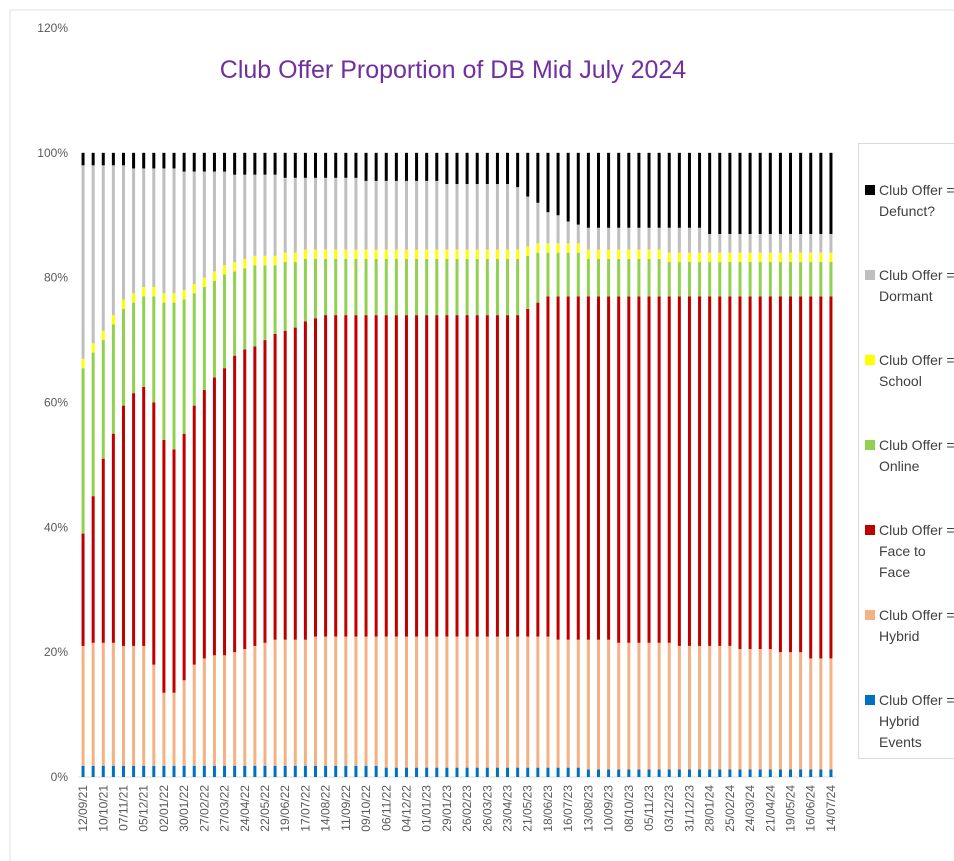 This screenshot has width=954, height=861. Describe the element at coordinates (770, 808) in the screenshot. I see `x-tick-label: 21/04/24` at that location.